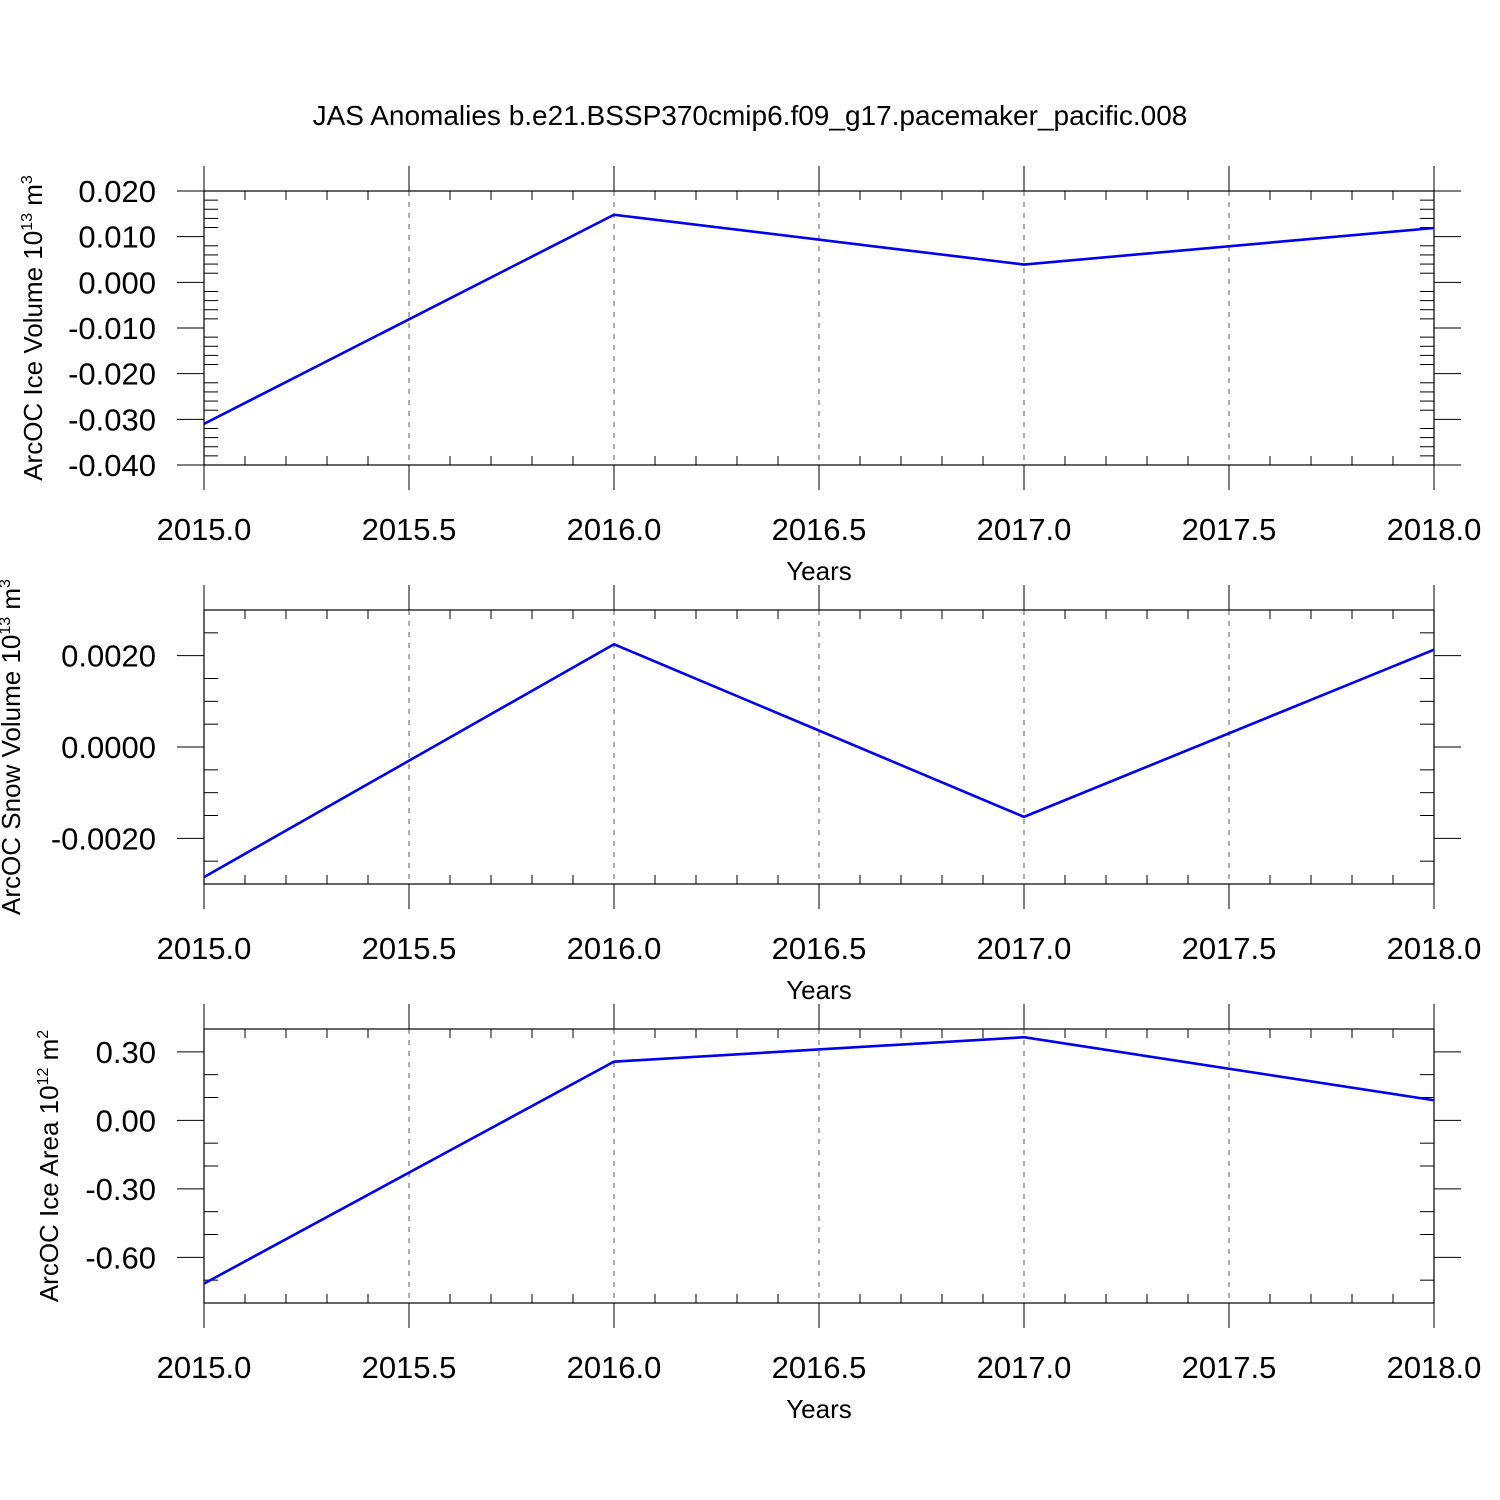  Describe the element at coordinates (126, 1052) in the screenshot. I see `y-tick-label: 0.30` at that location.